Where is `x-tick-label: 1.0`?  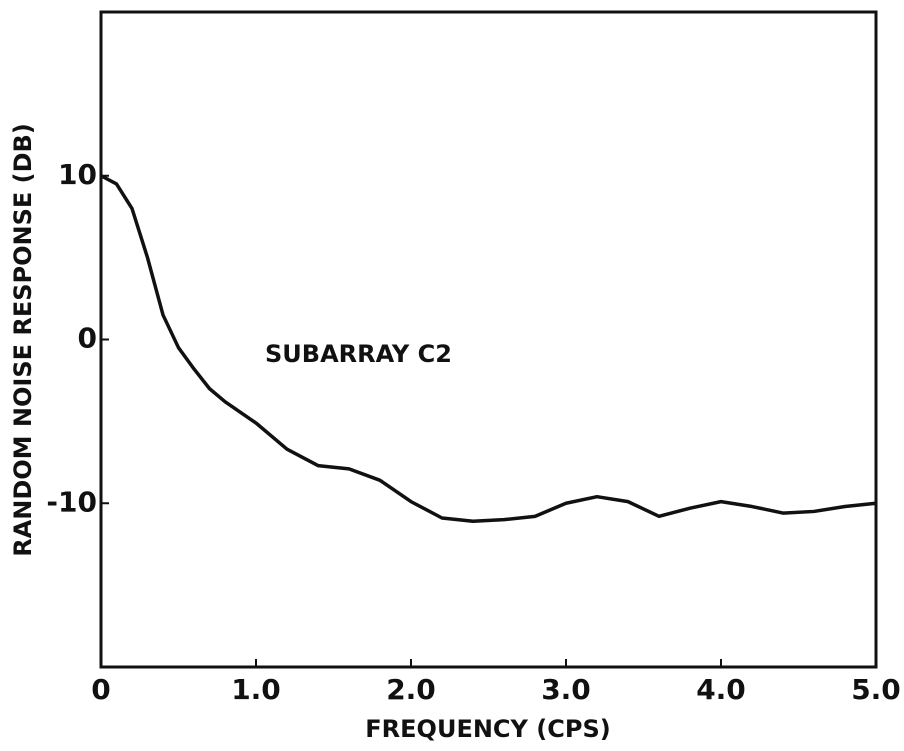
x-tick-label: 1.0 is located at coordinates (256, 689).